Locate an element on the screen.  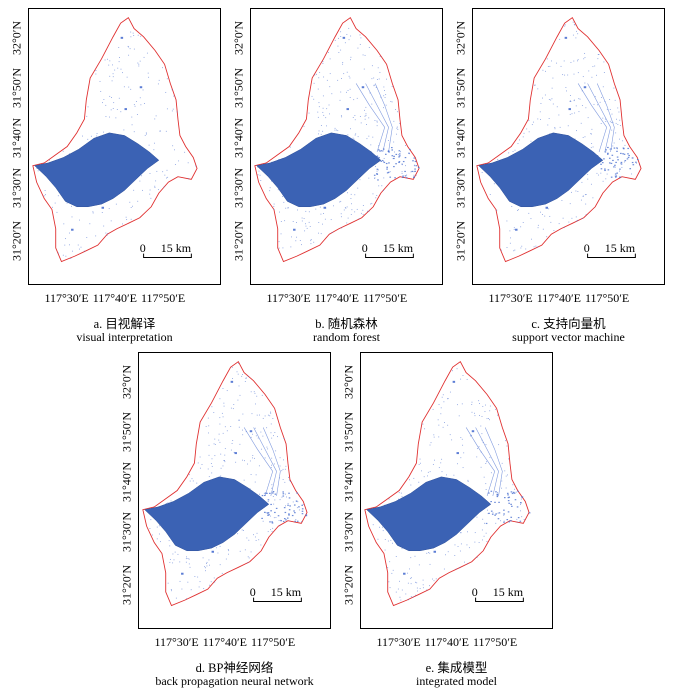
panel-caption-en: integrated model is located at coordinates (456, 681).